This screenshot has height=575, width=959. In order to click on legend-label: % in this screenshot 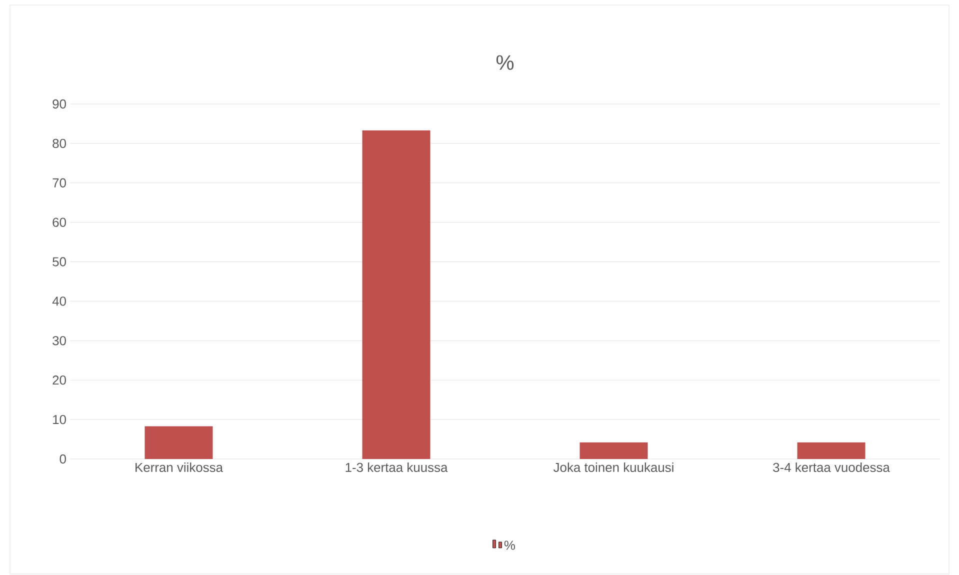, I will do `click(509, 545)`.